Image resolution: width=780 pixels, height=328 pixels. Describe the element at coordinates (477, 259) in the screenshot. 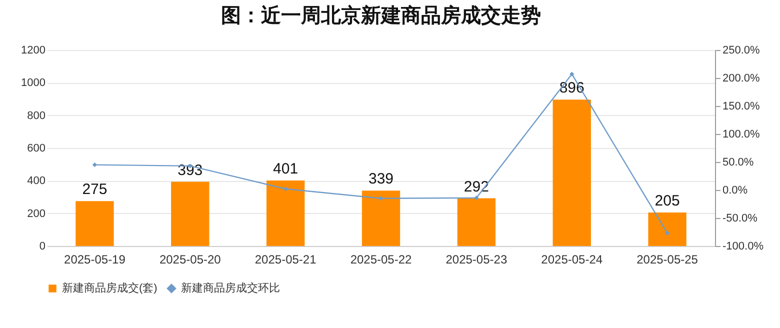

I see `x-tick-label: 2025-05-23` at that location.